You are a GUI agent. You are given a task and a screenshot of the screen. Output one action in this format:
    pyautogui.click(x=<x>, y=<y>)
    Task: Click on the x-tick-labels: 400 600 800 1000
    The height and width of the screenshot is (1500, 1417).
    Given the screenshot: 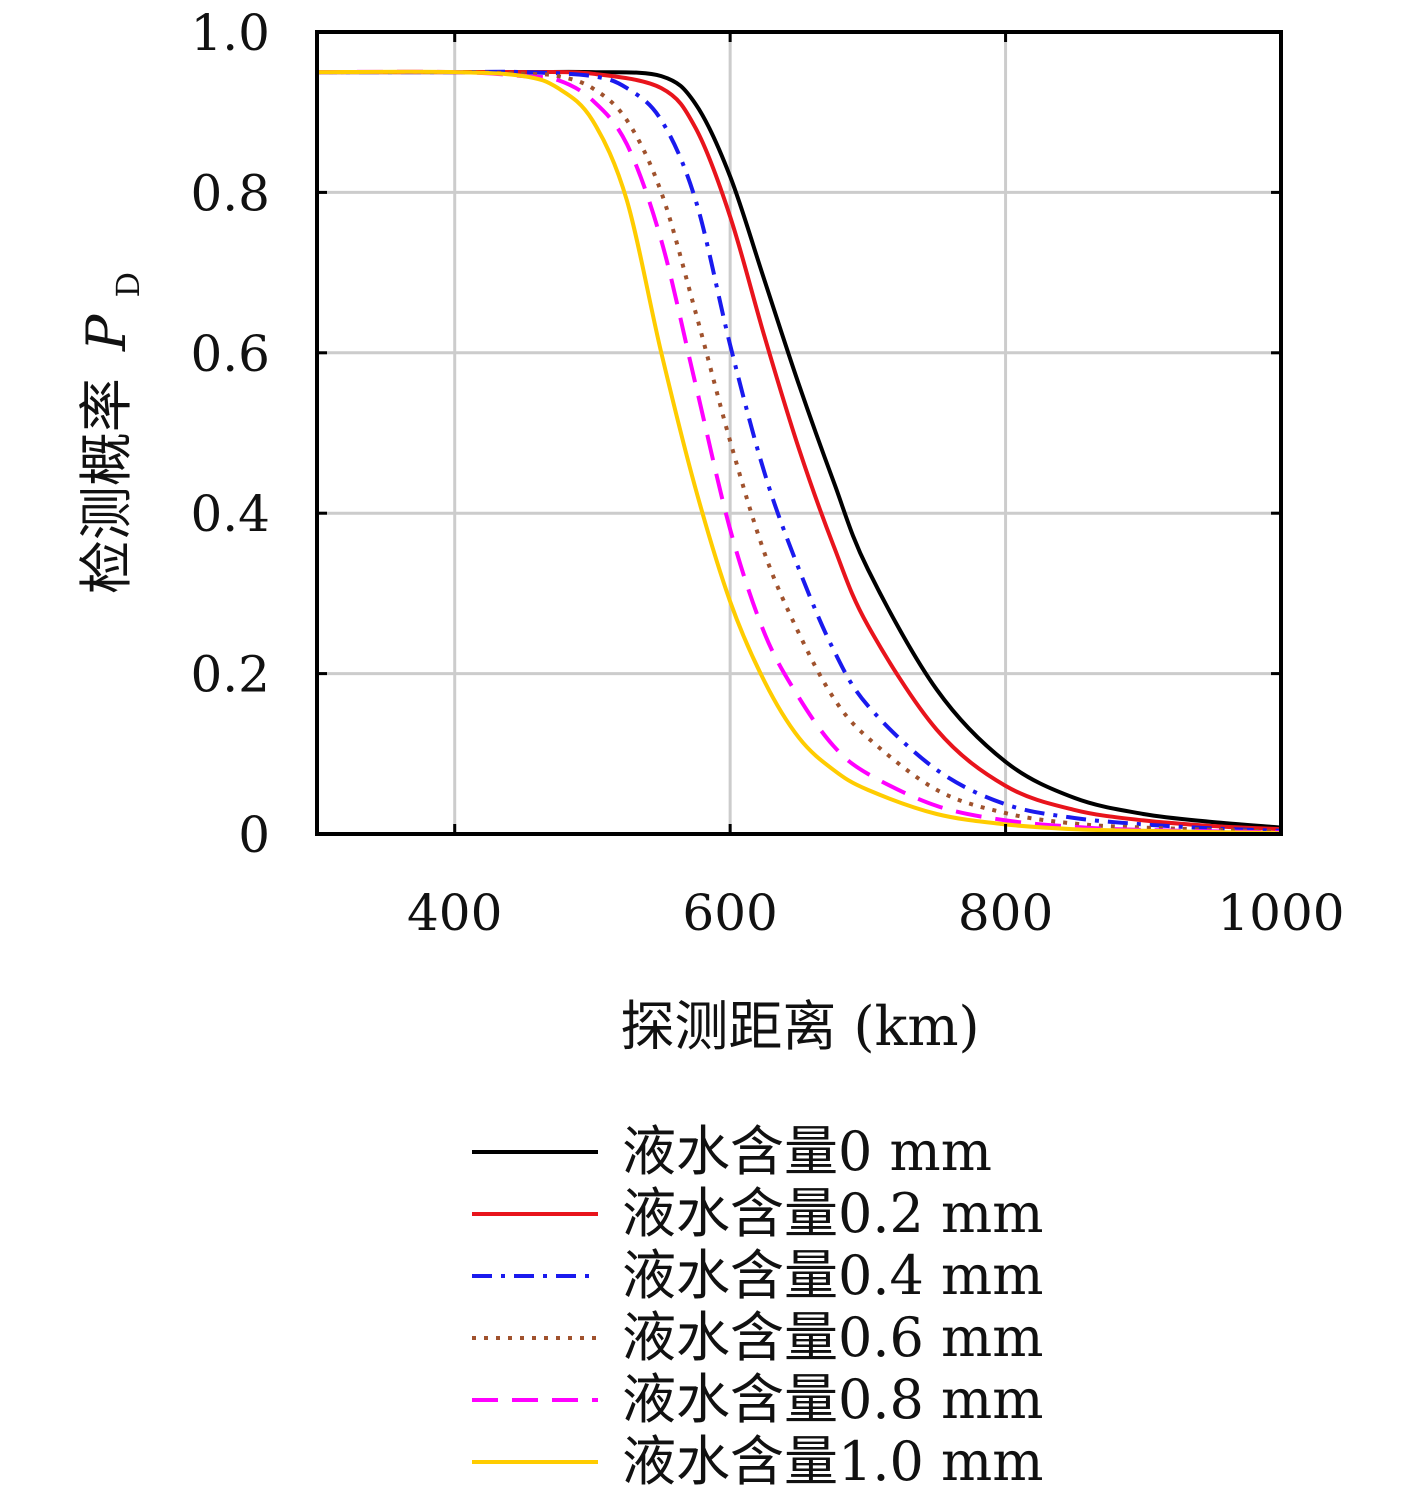 What is the action you would take?
    pyautogui.click(x=876, y=913)
    